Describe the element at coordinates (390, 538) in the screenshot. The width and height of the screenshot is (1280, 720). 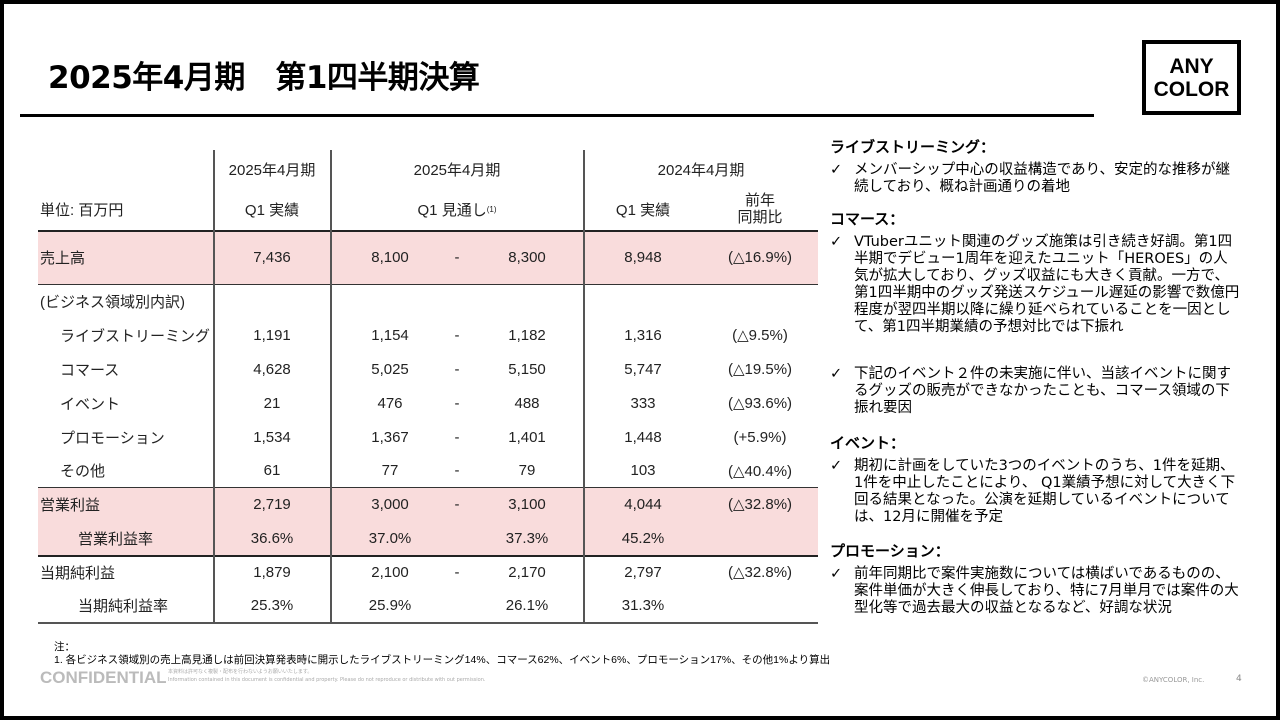
I see `cell-low: 37.0%` at that location.